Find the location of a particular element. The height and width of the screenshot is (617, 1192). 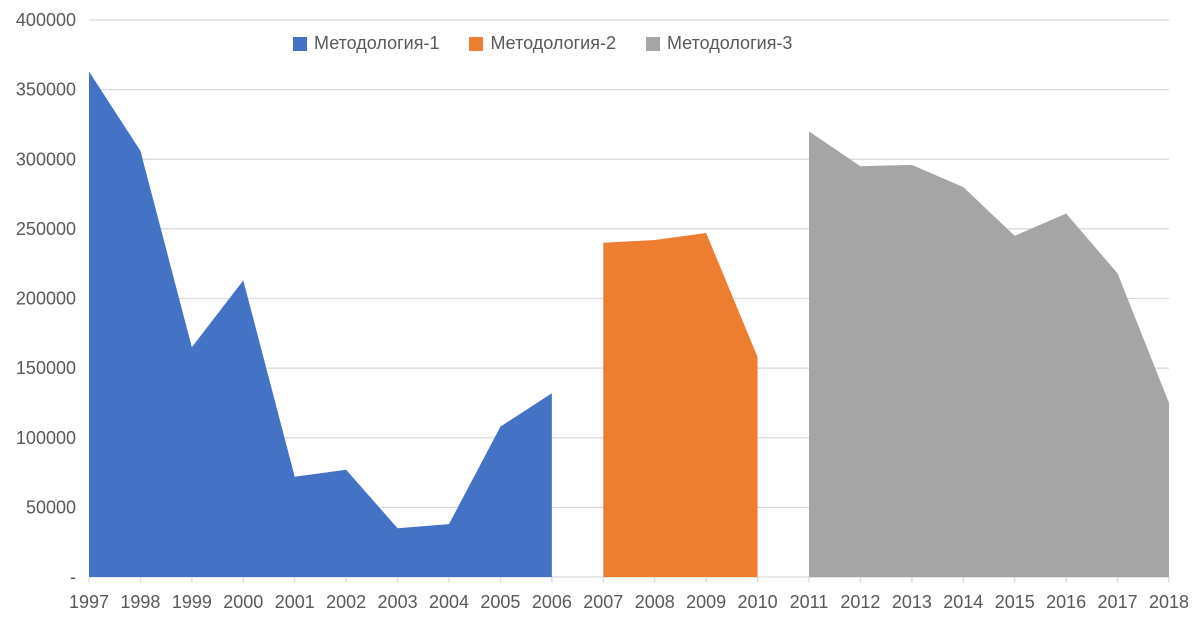

y-tick-label: 400000 is located at coordinates (46, 20).